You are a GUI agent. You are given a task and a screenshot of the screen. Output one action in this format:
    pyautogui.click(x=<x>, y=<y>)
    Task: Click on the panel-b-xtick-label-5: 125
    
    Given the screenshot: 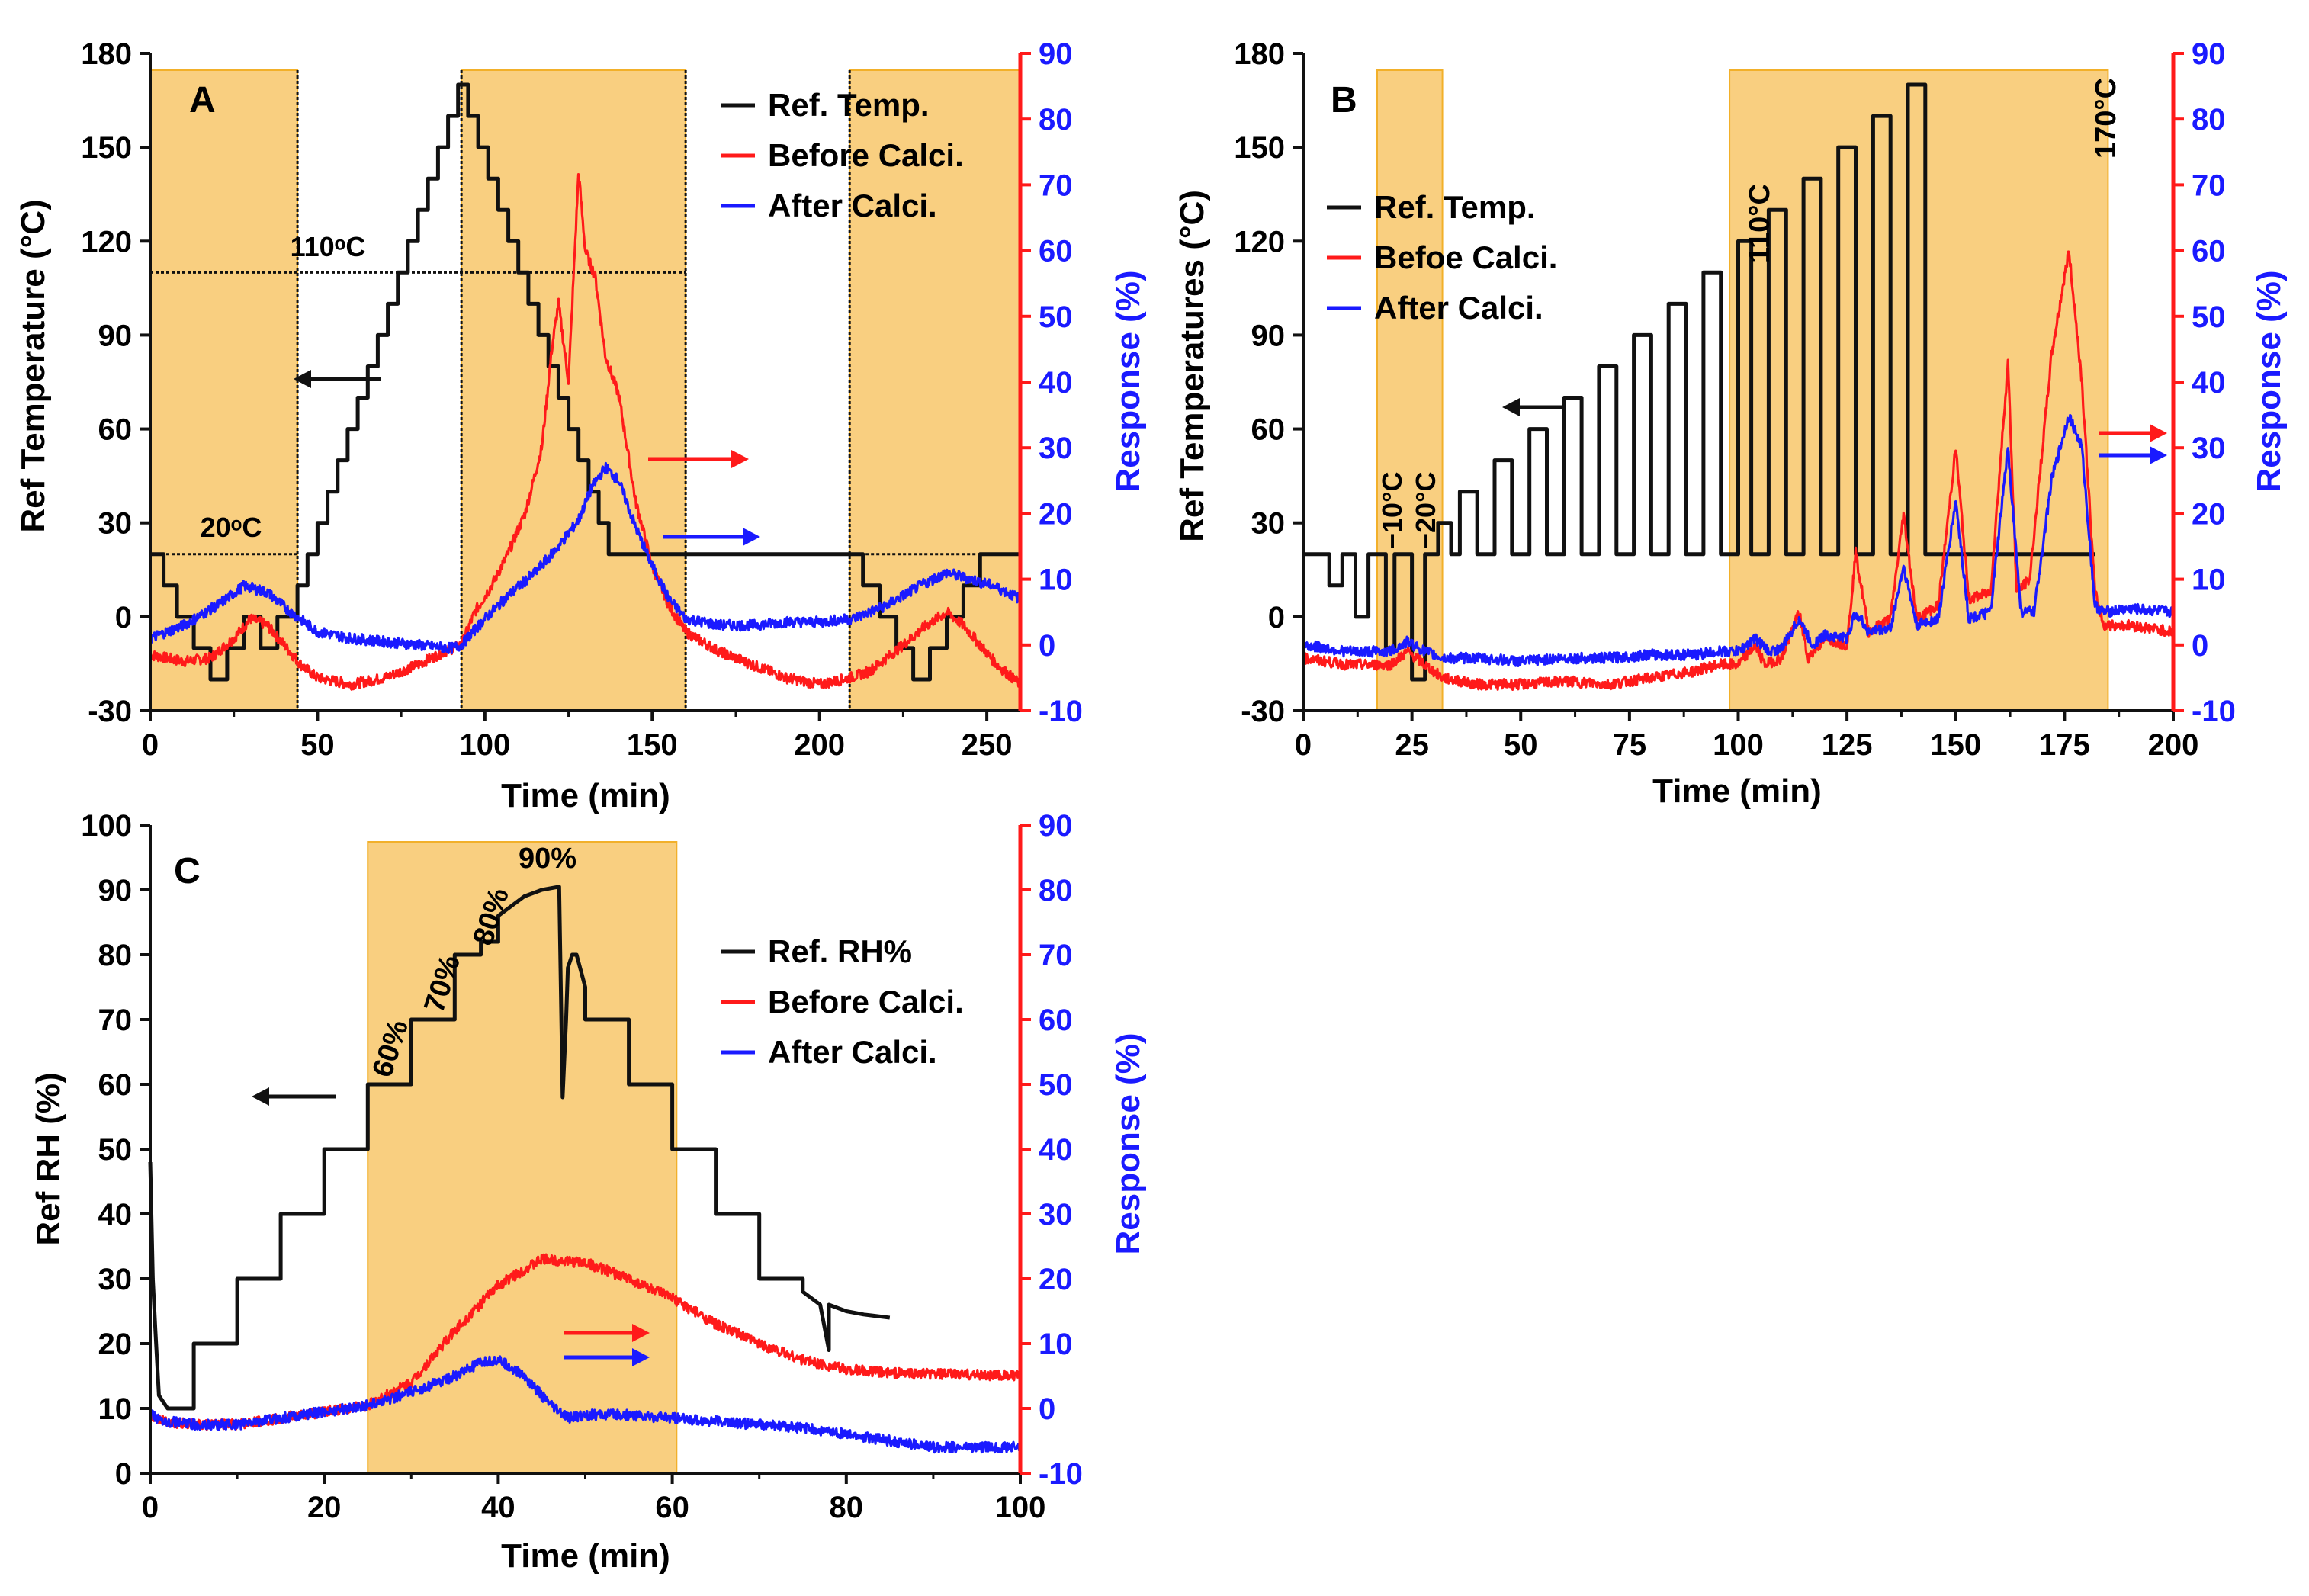 What is the action you would take?
    pyautogui.click(x=1847, y=745)
    